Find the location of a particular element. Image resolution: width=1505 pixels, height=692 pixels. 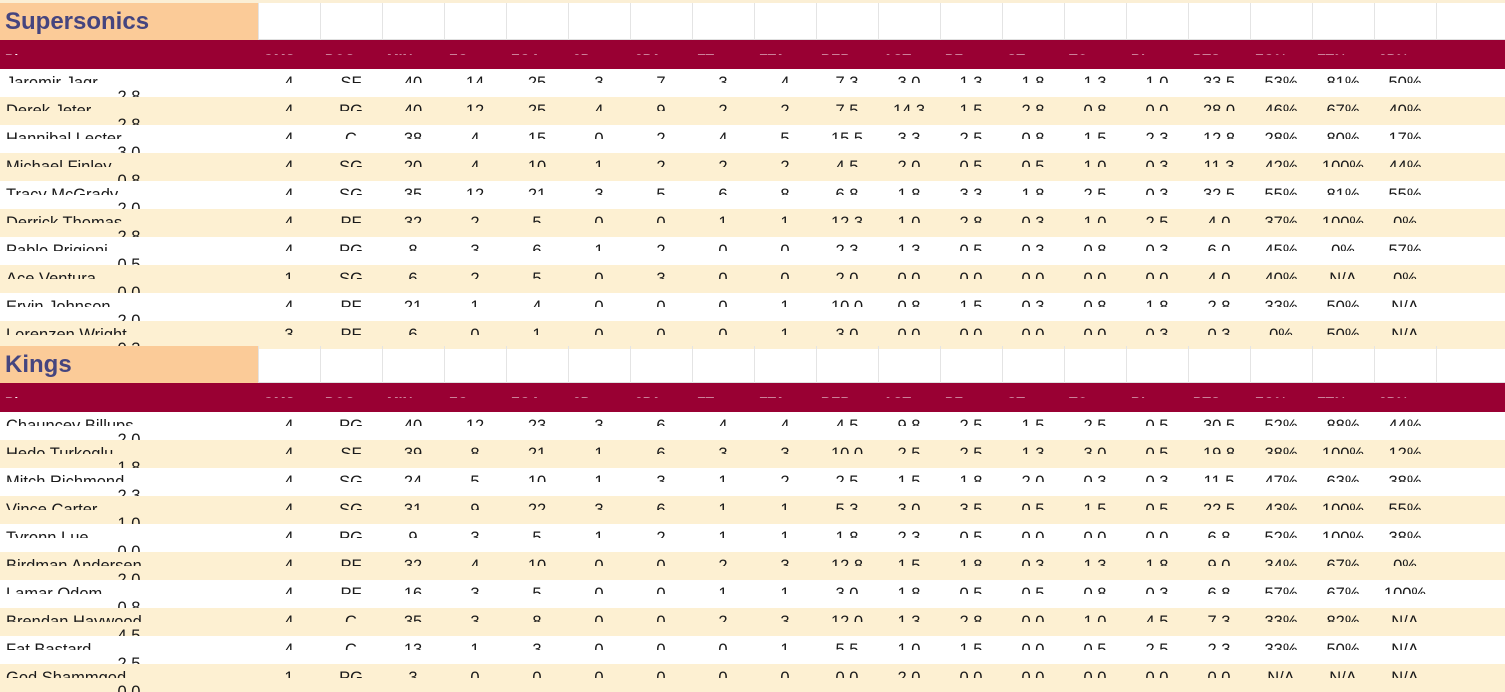

stat-cell: 88% is located at coordinates (1343, 421).